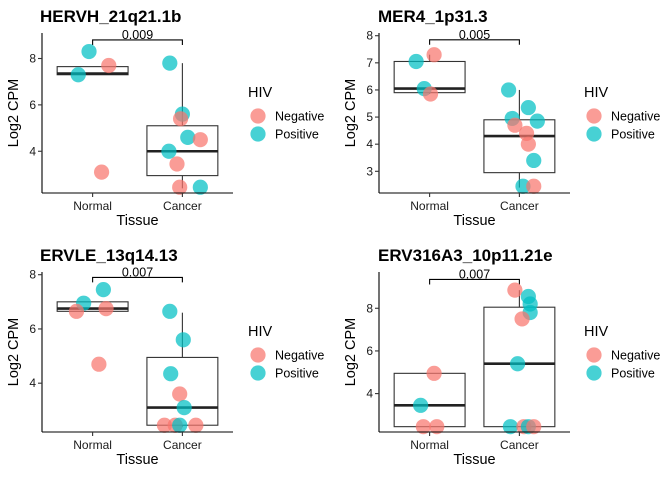  Describe the element at coordinates (110, 16) in the screenshot. I see `panel-title: HERVH_21q21.1b` at that location.